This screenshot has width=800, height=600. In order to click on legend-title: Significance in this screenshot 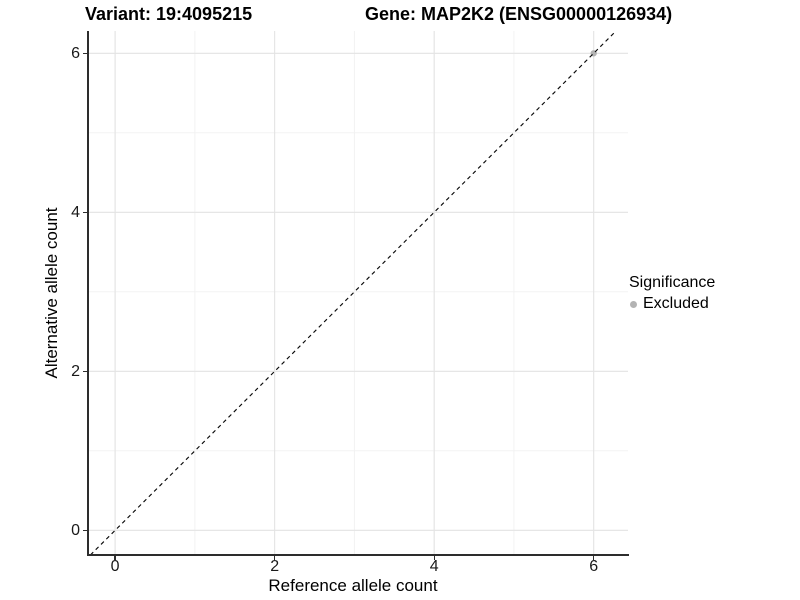, I will do `click(672, 282)`.